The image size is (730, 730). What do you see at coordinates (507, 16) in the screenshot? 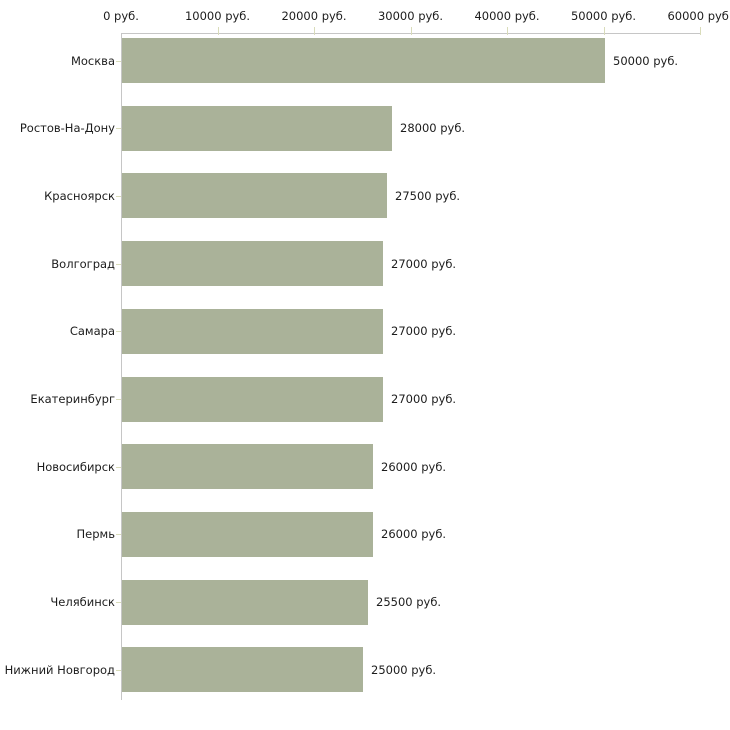
I see `x-axis-tick-label: 40000 руб.` at bounding box center [507, 16].